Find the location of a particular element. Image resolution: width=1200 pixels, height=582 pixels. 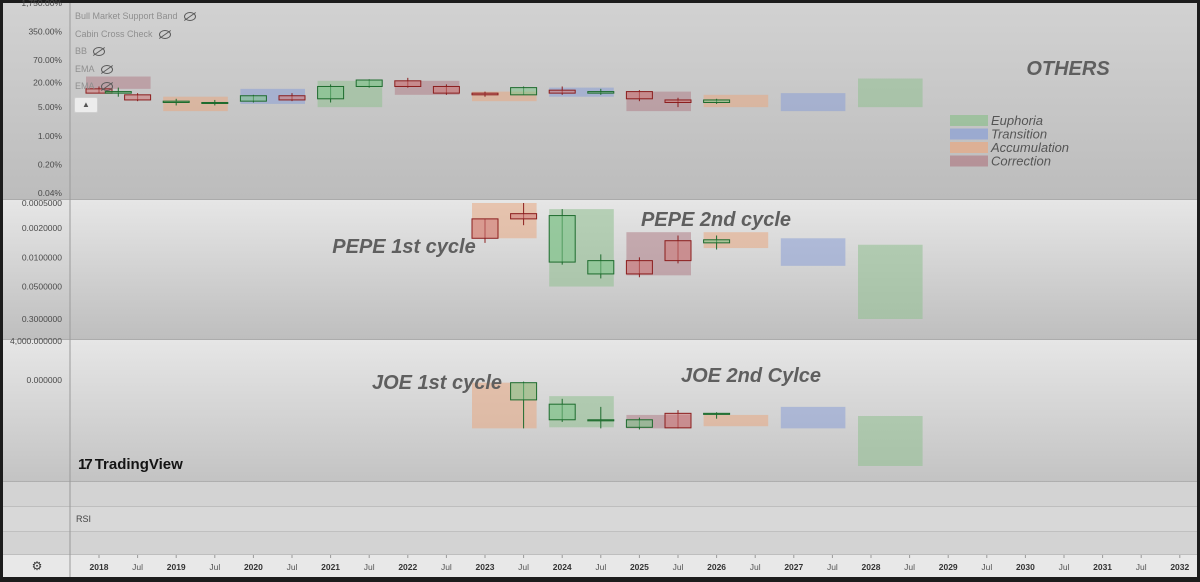

tradingview-wordmark: TradingView is located at coordinates (138, 464).